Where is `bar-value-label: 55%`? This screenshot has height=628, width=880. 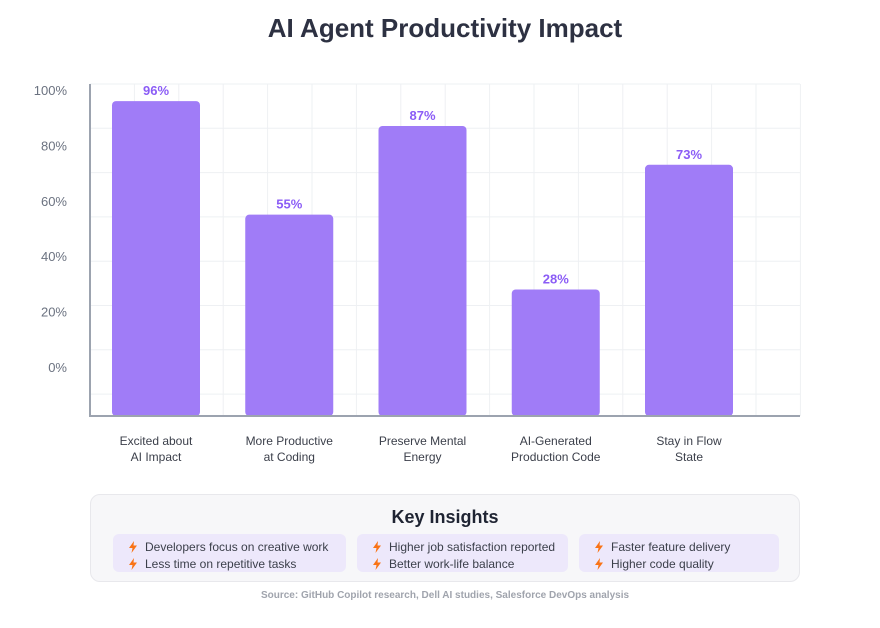 bar-value-label: 55% is located at coordinates (289, 204).